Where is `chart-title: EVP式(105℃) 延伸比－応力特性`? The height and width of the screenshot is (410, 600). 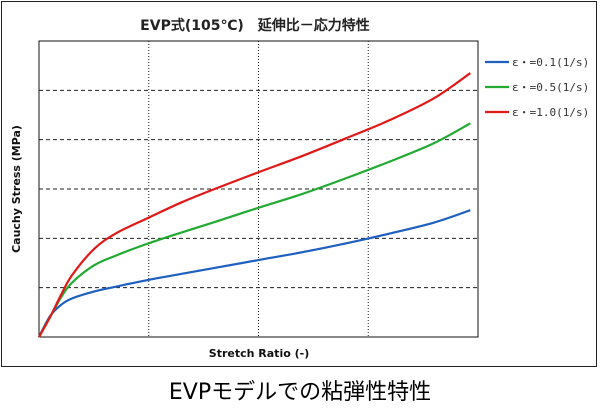
chart-title: EVP式(105℃) 延伸比－応力特性 is located at coordinates (255, 25).